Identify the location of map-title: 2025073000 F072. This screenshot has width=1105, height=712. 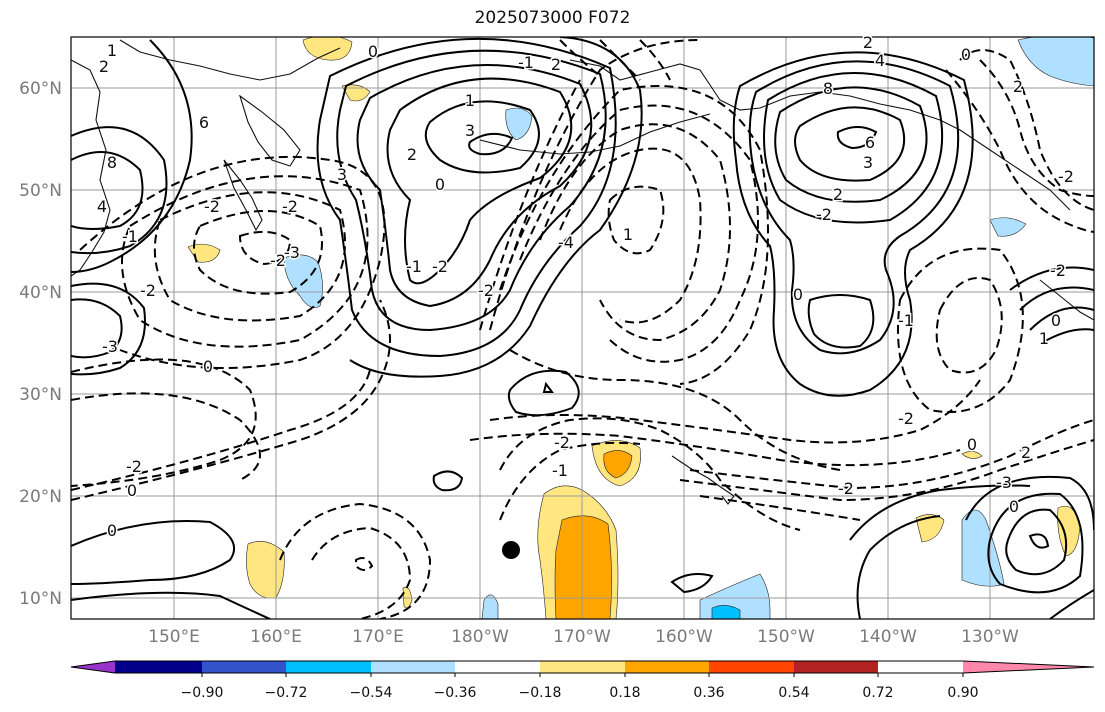
(552, 18).